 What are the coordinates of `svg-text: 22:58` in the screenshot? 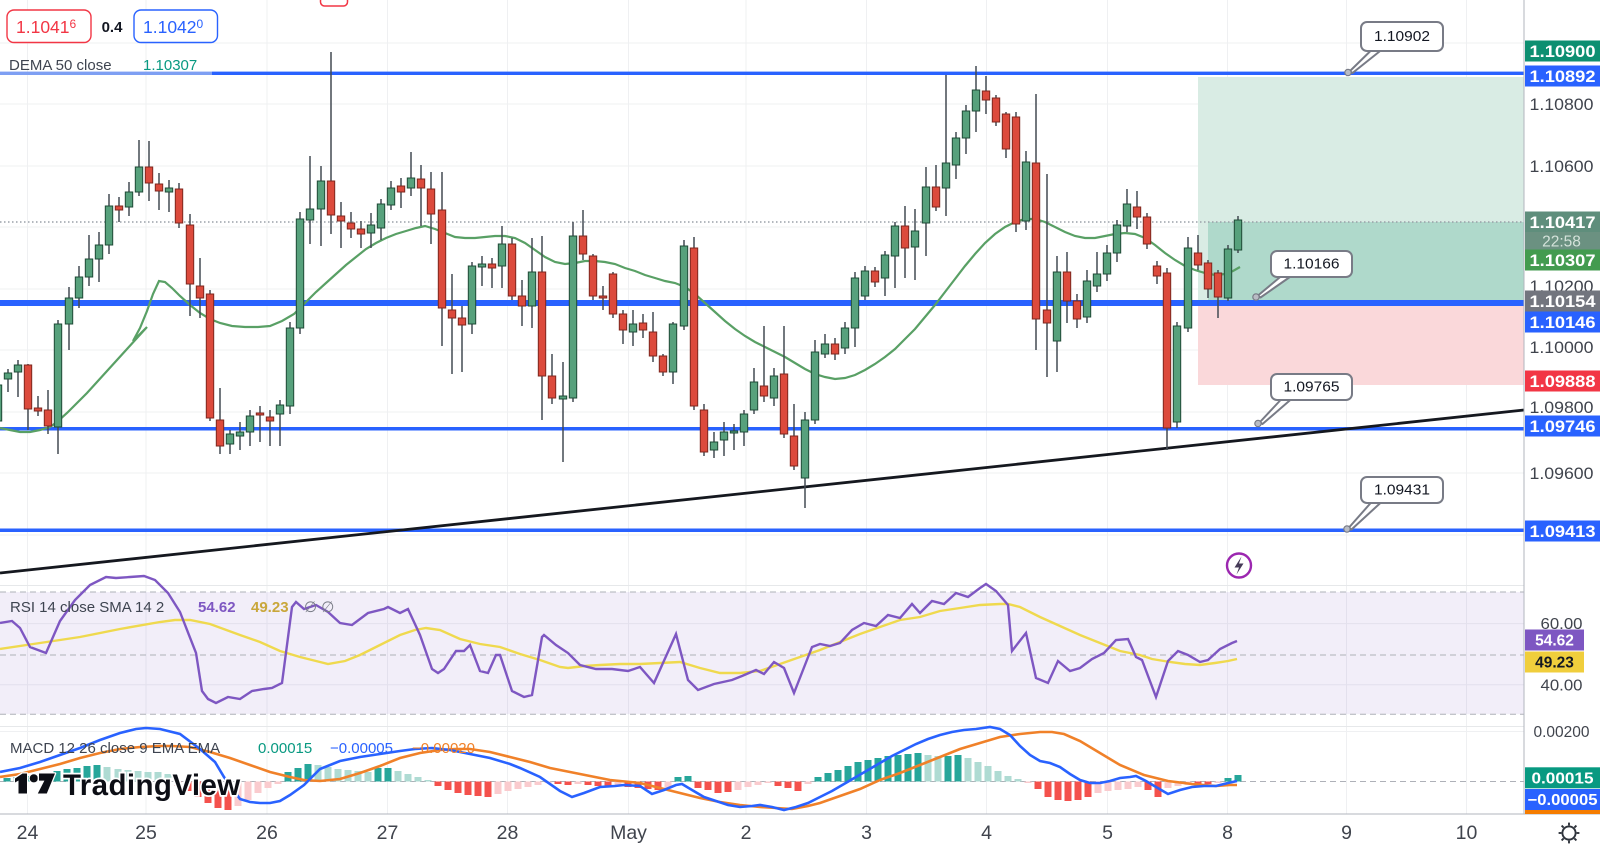 It's located at (1561, 242).